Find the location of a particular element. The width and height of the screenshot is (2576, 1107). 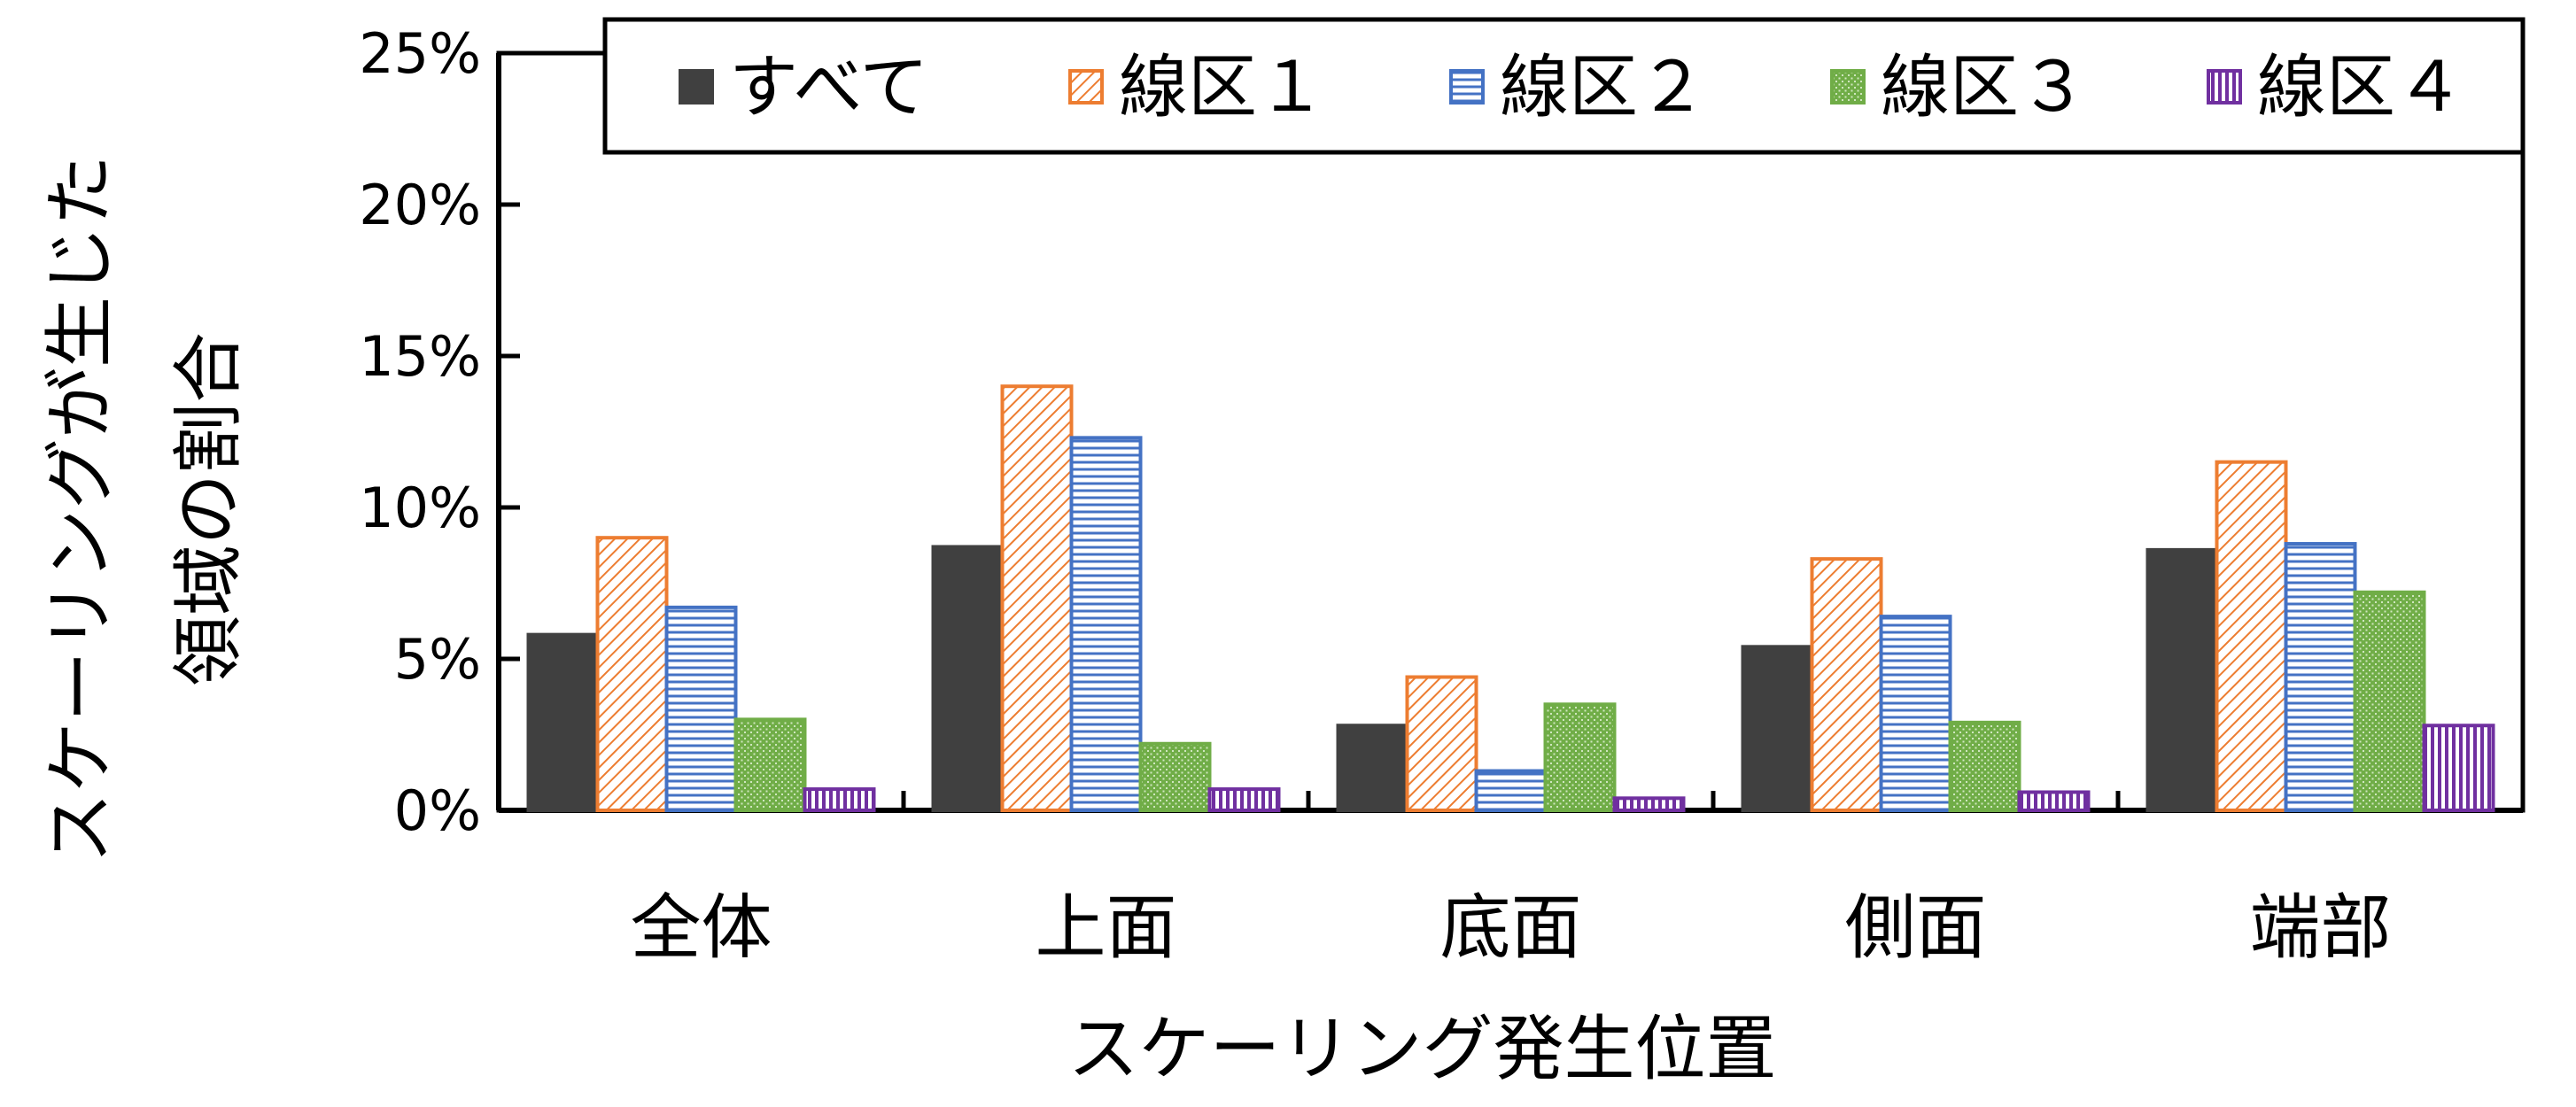

y-tick-label: 20% is located at coordinates (420, 205).